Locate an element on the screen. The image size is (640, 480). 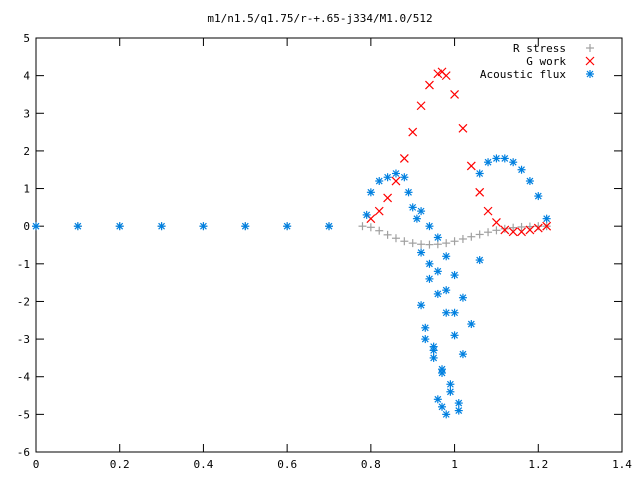
y-tick-label: 0 is located at coordinates (26, 226).